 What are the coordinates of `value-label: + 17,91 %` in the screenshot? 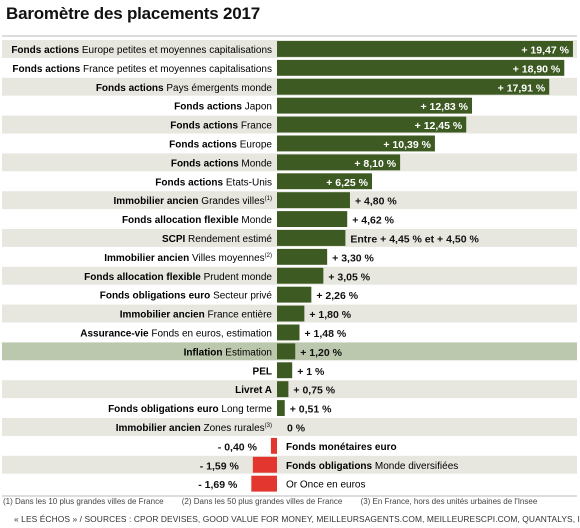 It's located at (522, 88).